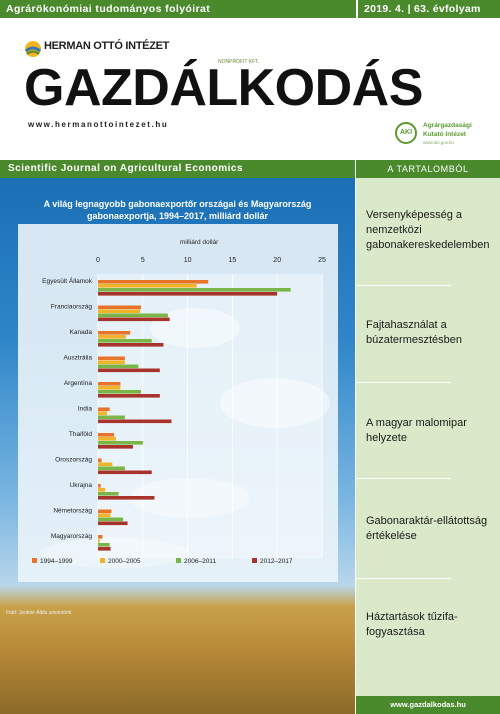 The image size is (500, 714). I want to click on category-label: Magyarország, so click(72, 536).